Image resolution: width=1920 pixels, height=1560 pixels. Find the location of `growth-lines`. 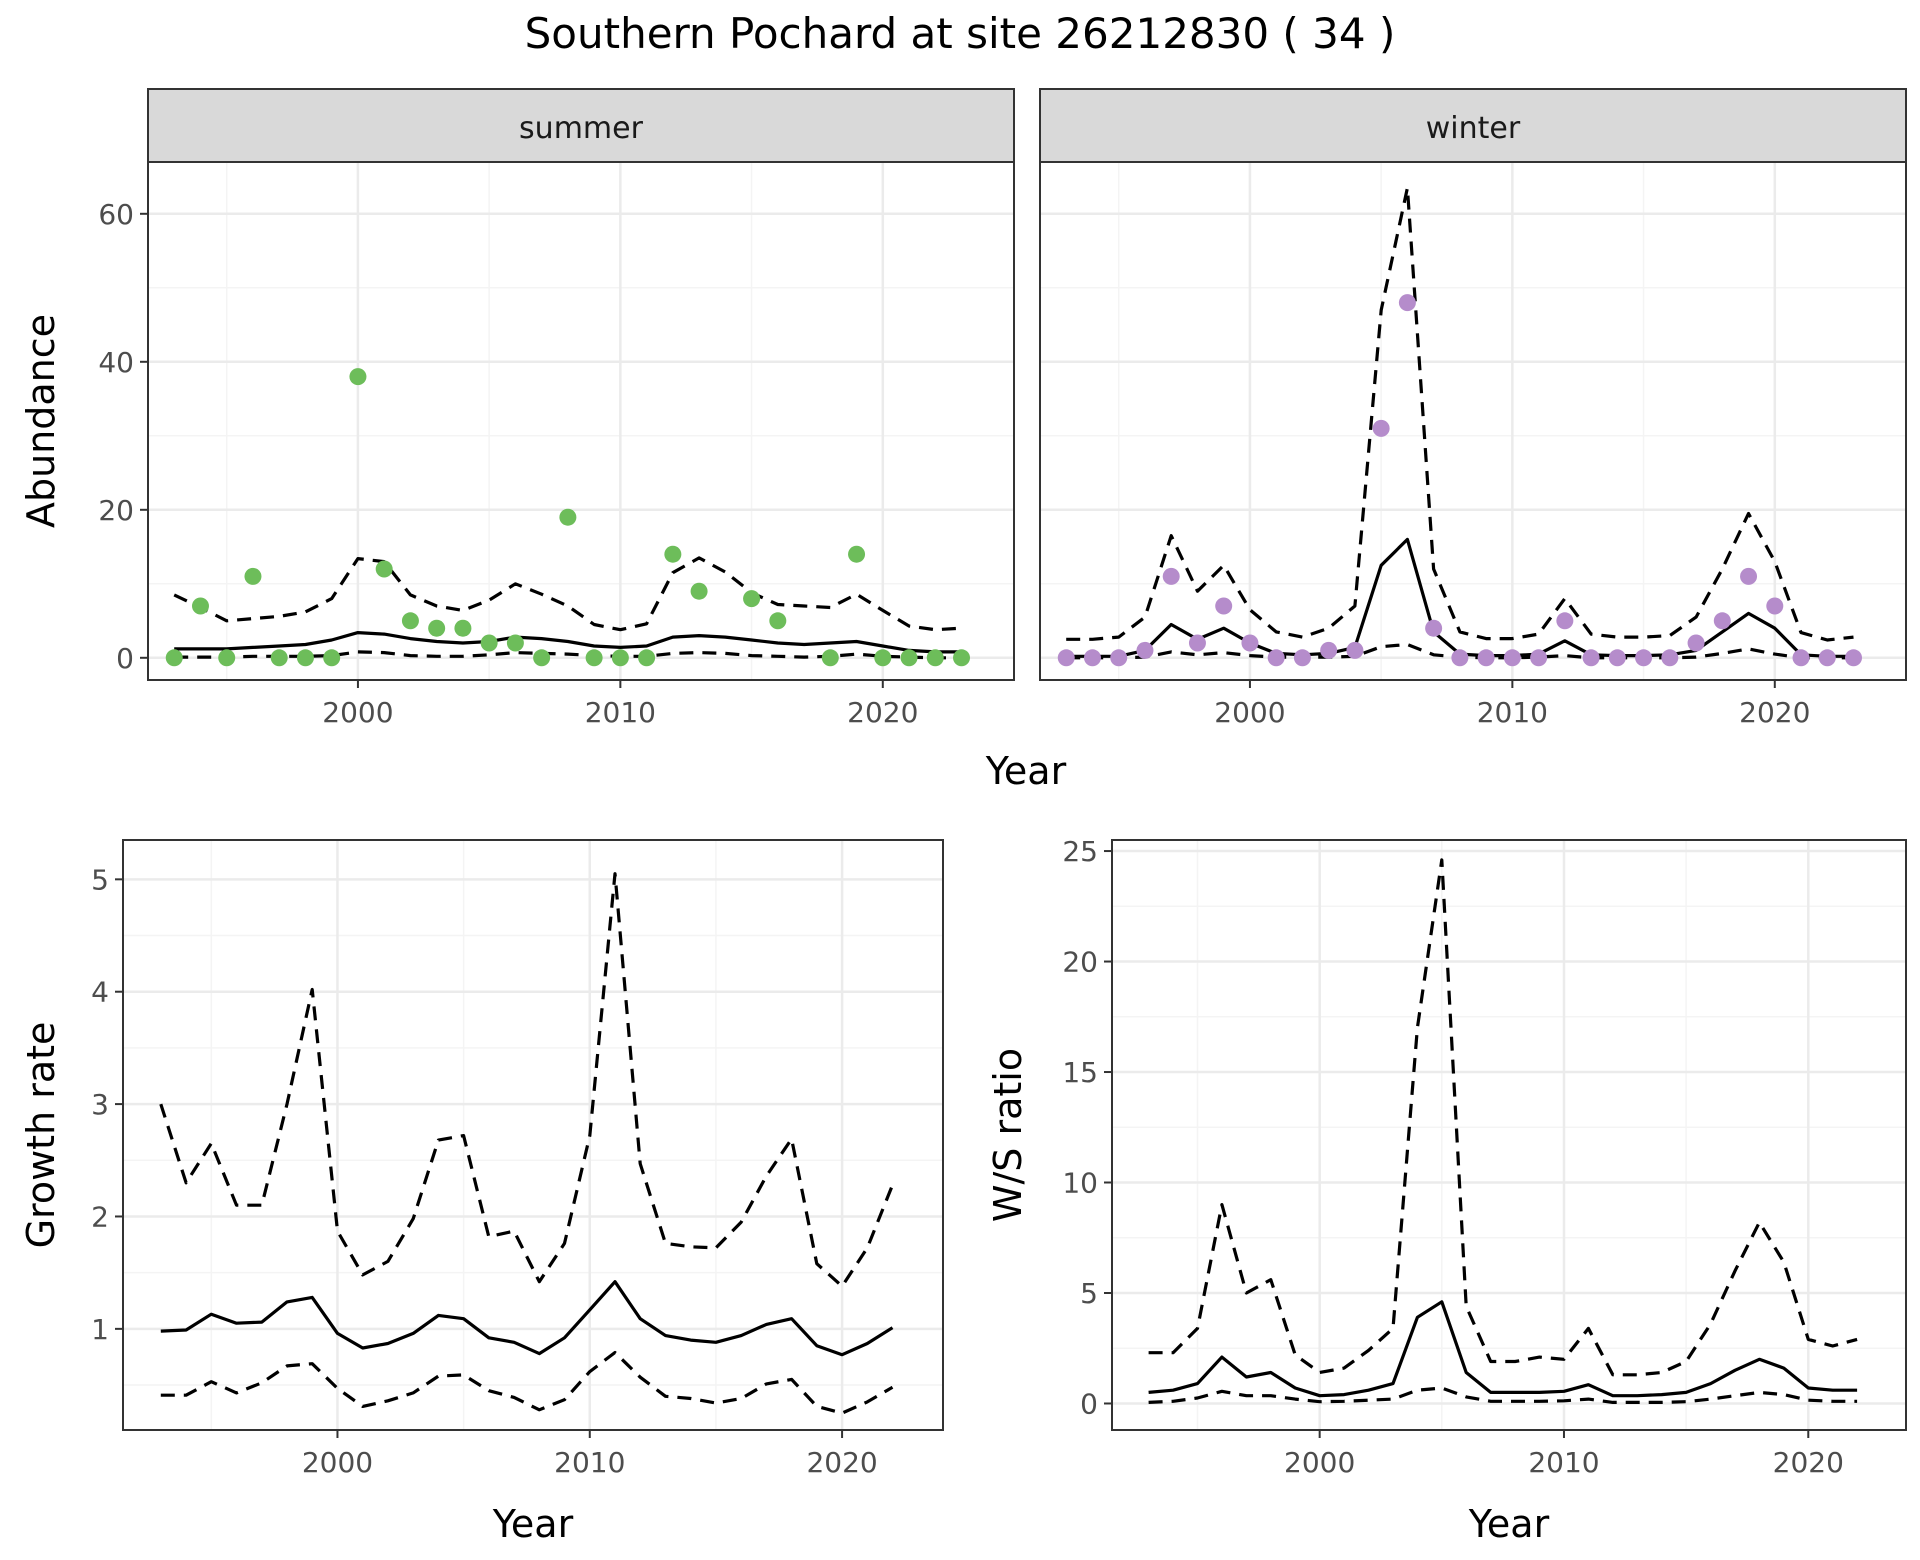

growth-lines is located at coordinates (526, 1143).